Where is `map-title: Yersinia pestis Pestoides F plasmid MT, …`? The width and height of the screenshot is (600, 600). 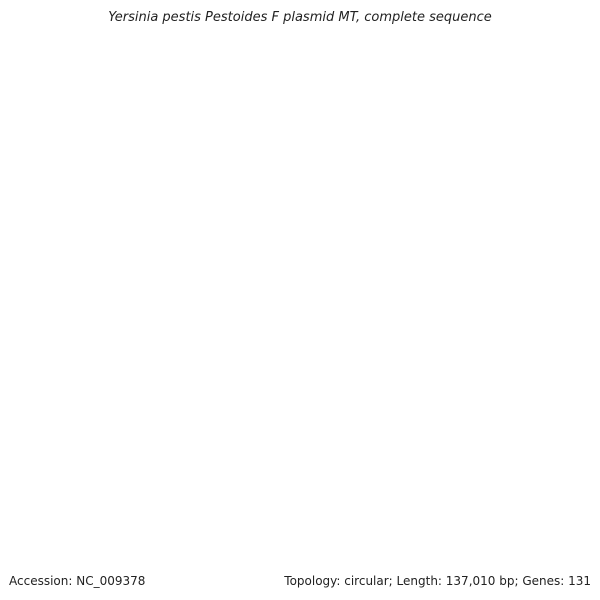 map-title: Yersinia pestis Pestoides F plasmid MT, … is located at coordinates (300, 17).